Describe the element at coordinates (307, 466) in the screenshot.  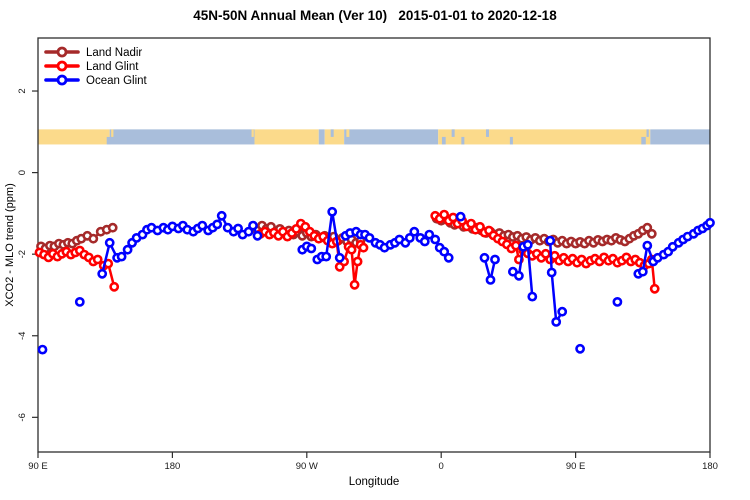
I see `x-tick-label: 90 W` at that location.